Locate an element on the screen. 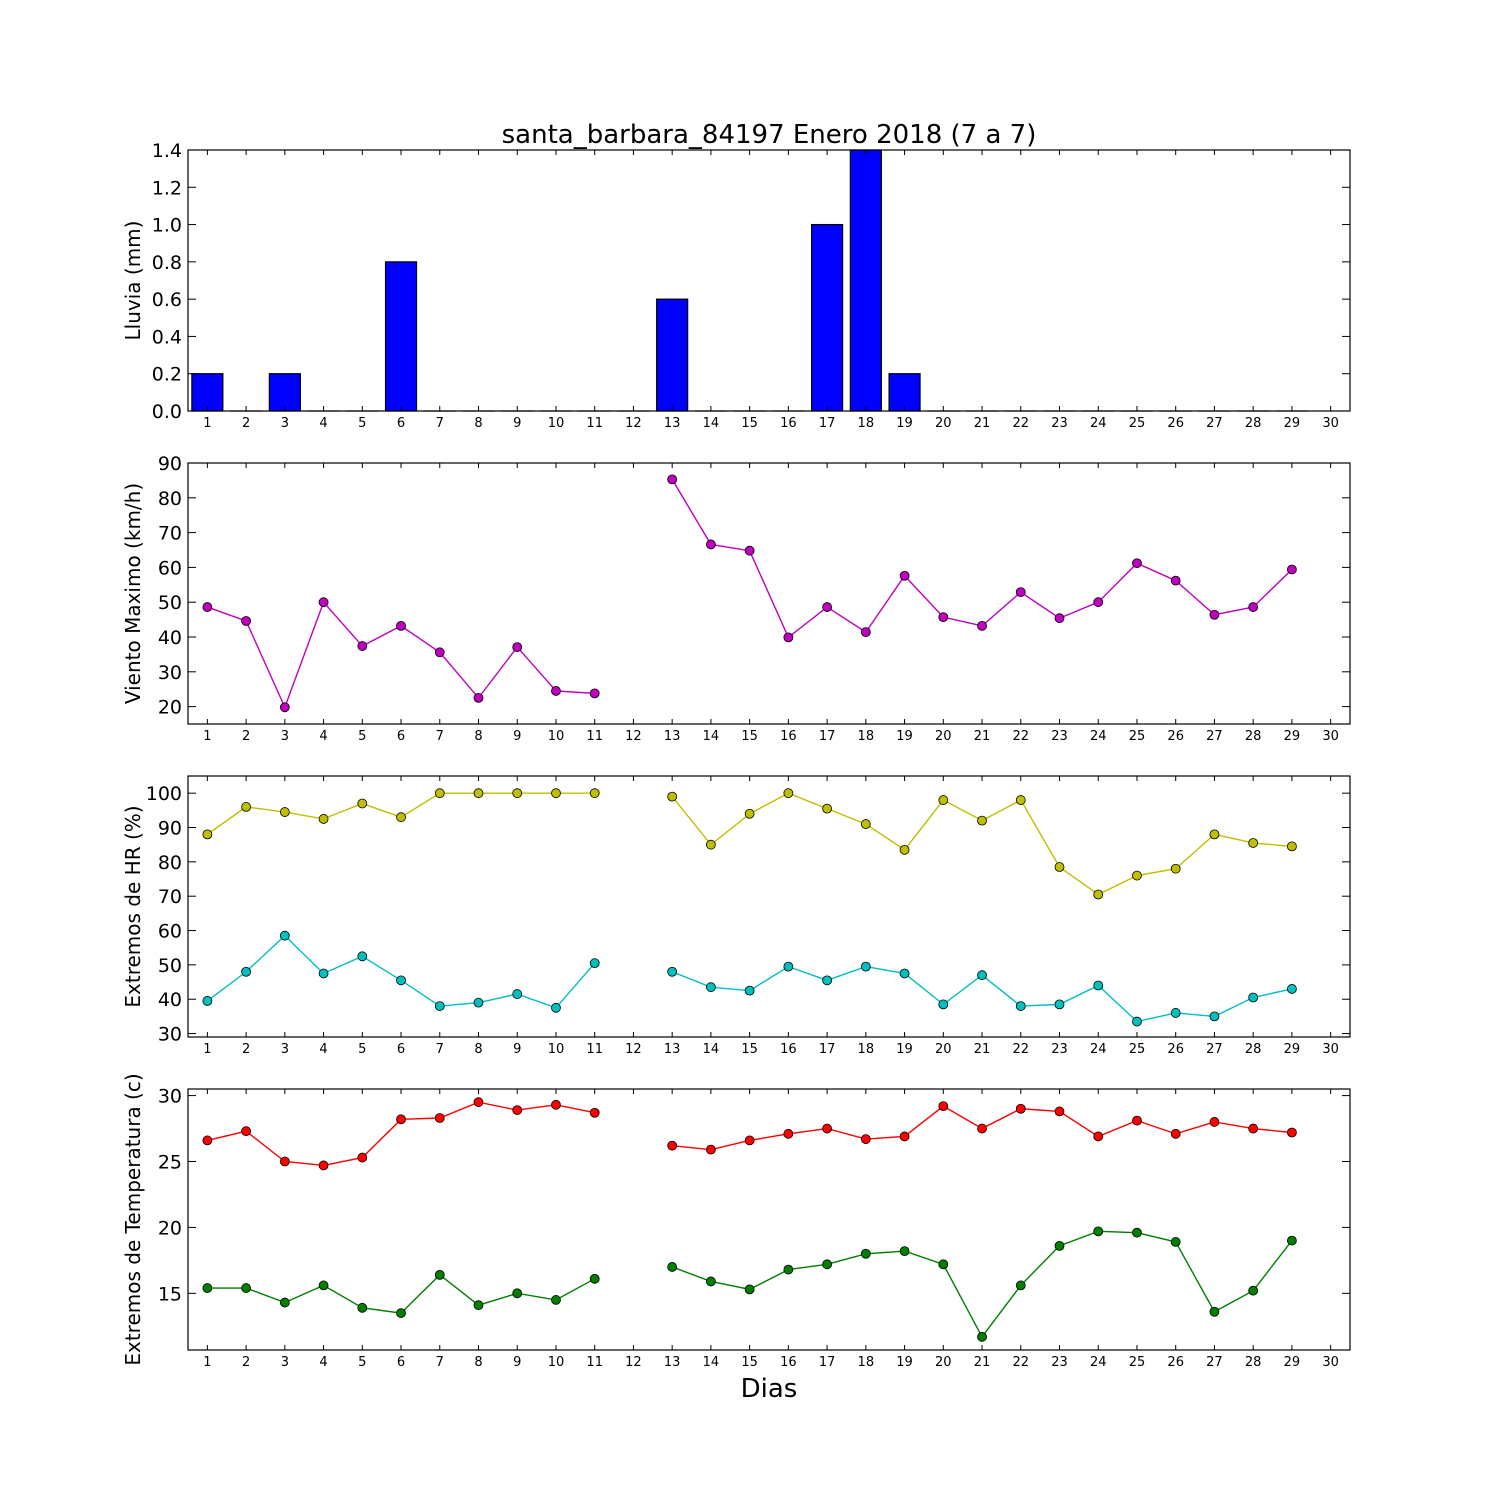  x-tick-label-temperatura-12: 12 is located at coordinates (633, 1362).